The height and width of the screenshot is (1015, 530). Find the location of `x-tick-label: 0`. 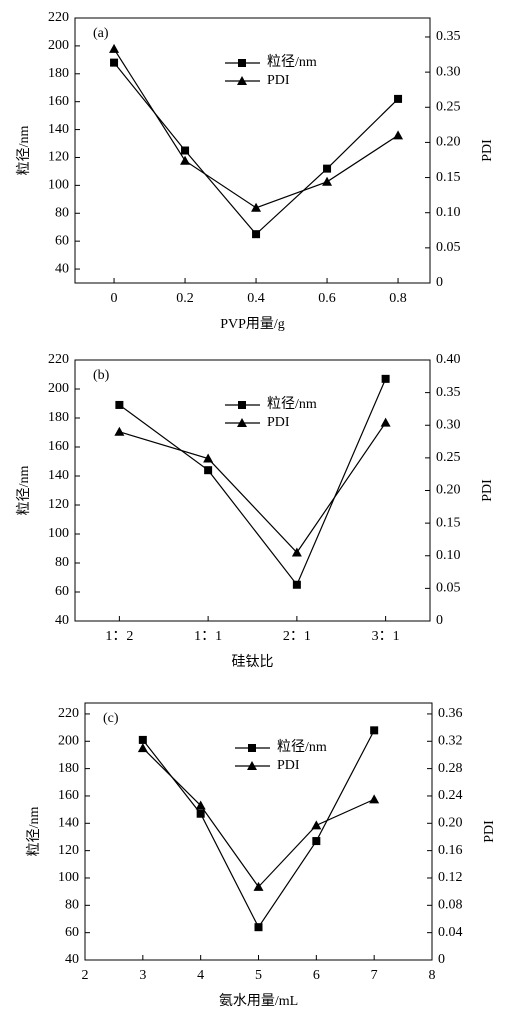

x-tick-label: 0 is located at coordinates (114, 298).